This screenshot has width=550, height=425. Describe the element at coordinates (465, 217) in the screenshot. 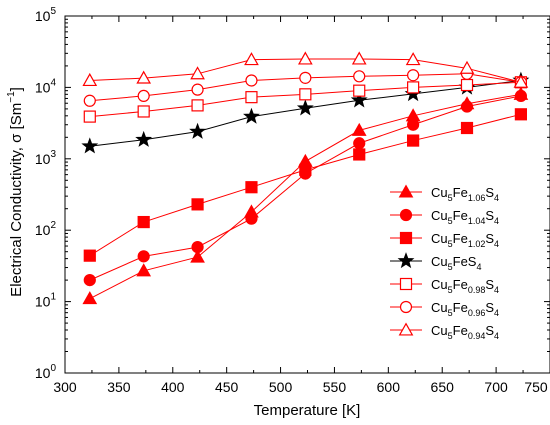

I see `legend-label: Cu5Fe1.04S4` at that location.